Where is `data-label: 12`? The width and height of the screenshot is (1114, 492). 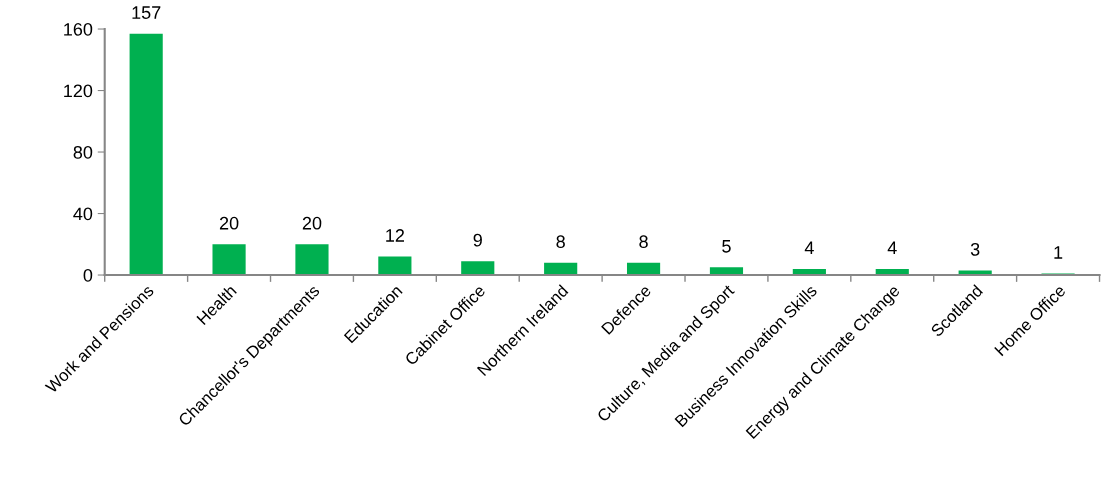
data-label: 12 is located at coordinates (395, 235).